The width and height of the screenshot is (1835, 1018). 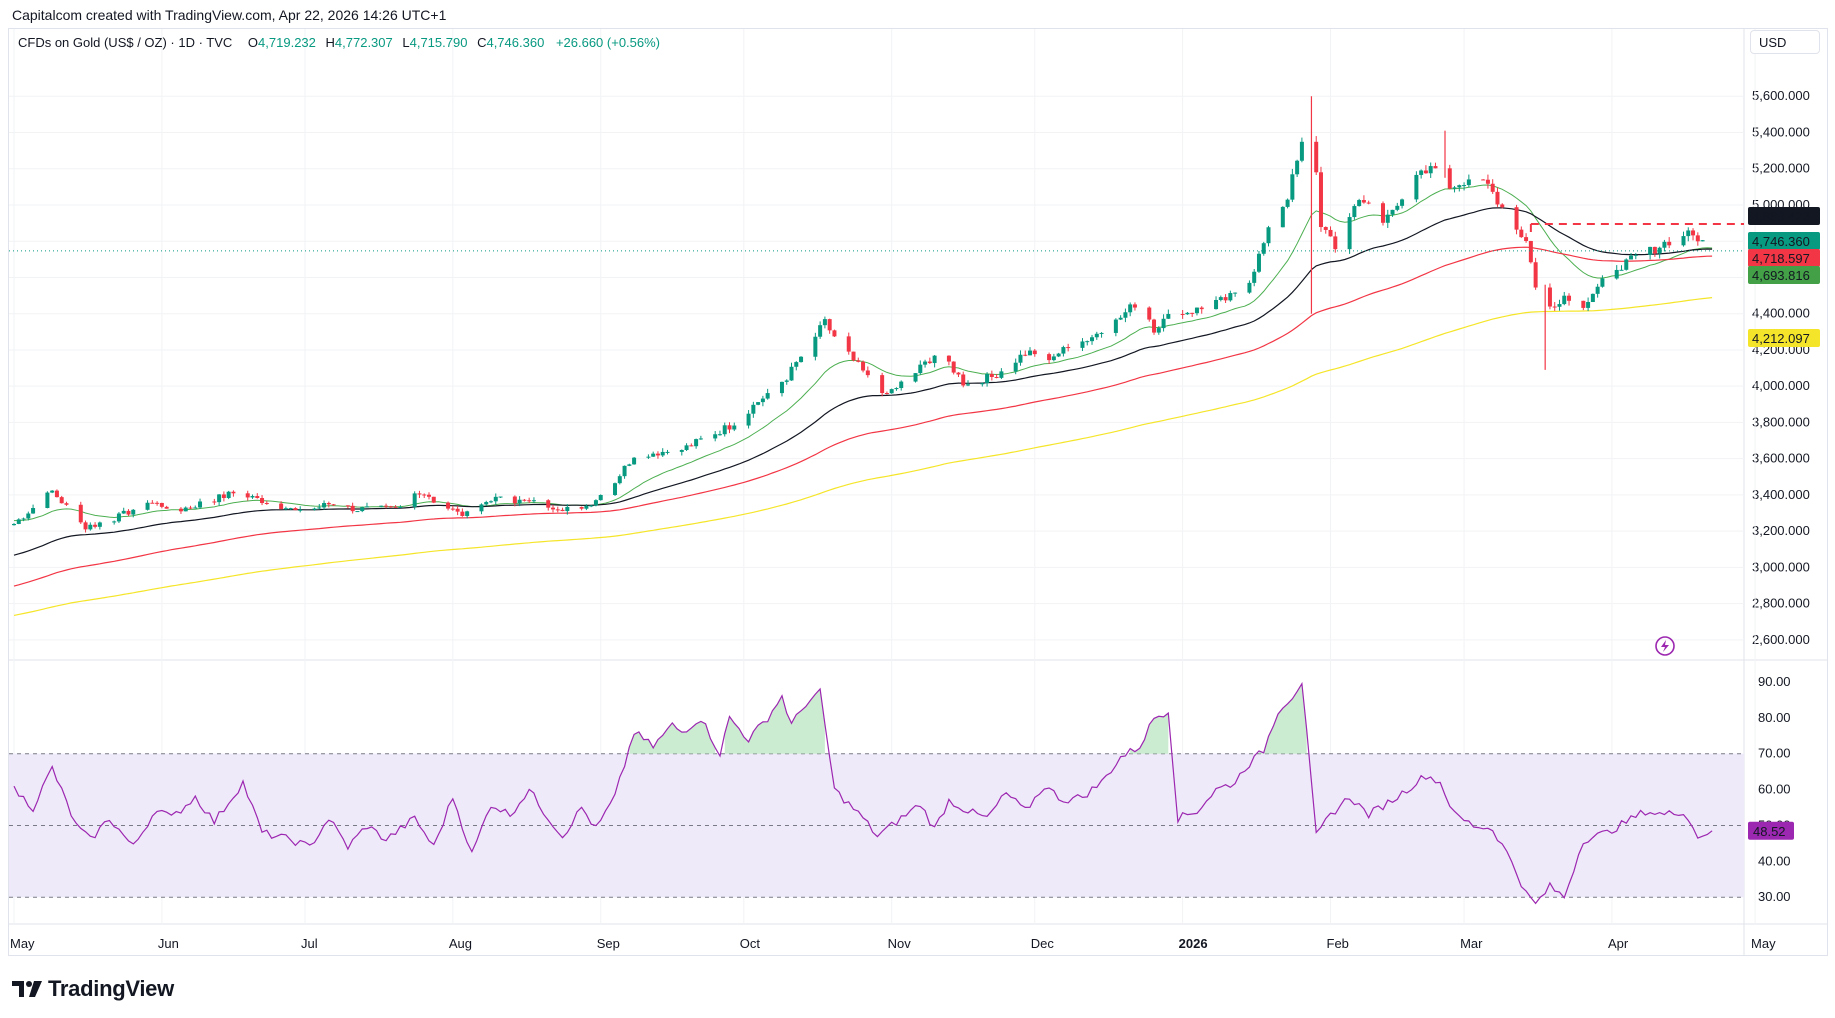 What do you see at coordinates (438, 42) in the screenshot?
I see `legend-low: 4,715.790` at bounding box center [438, 42].